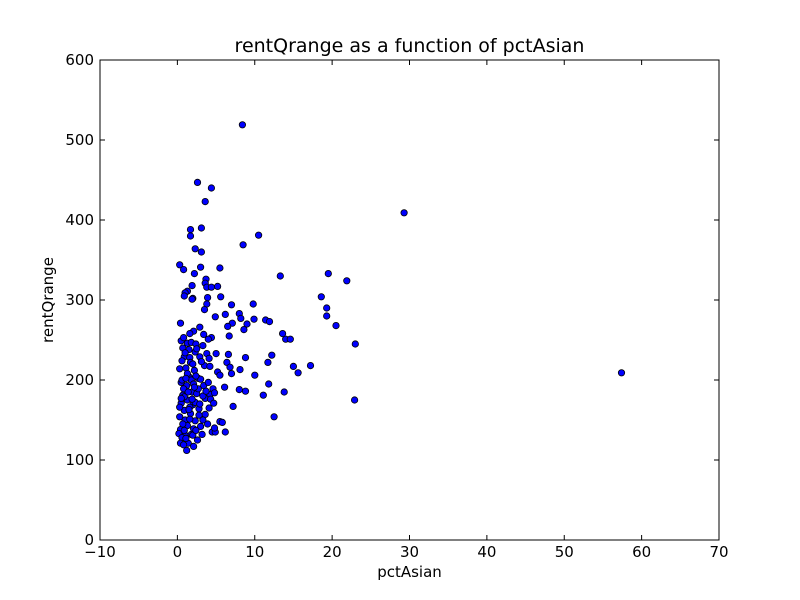 Image resolution: width=800 pixels, height=600 pixels. I want to click on x-tick-label: 20, so click(332, 552).